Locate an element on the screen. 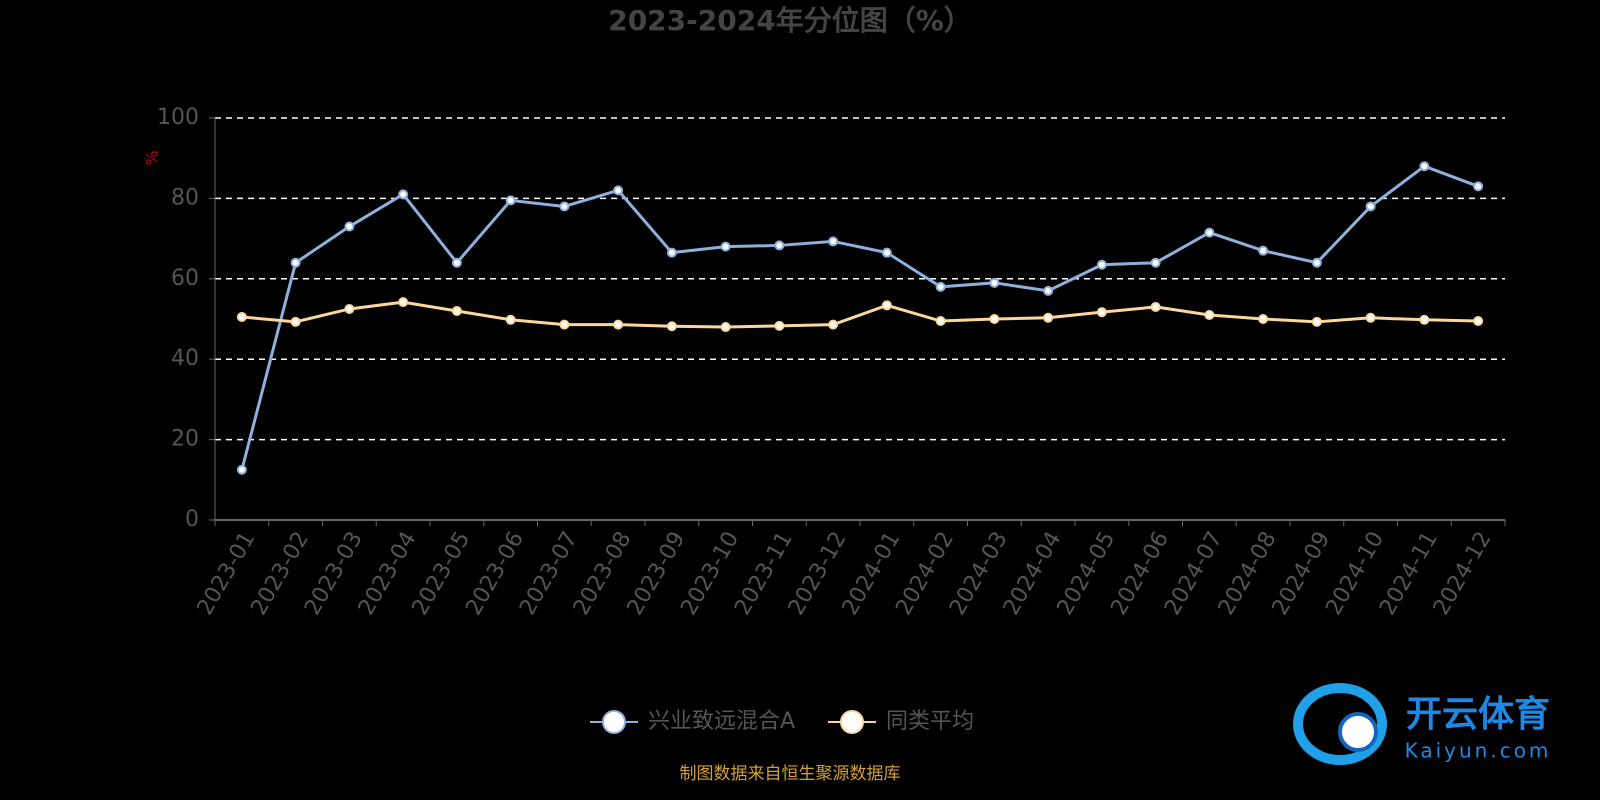 The image size is (1600, 800). legend-item: 同类平均 is located at coordinates (901, 721).